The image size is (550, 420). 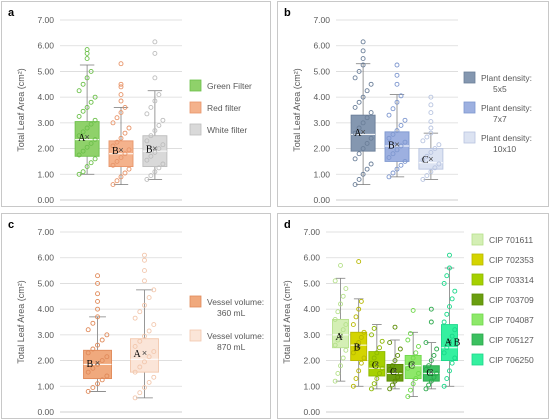 What do you see at coordinates (511, 260) in the screenshot?
I see `legend-label: CIP 702353` at bounding box center [511, 260].